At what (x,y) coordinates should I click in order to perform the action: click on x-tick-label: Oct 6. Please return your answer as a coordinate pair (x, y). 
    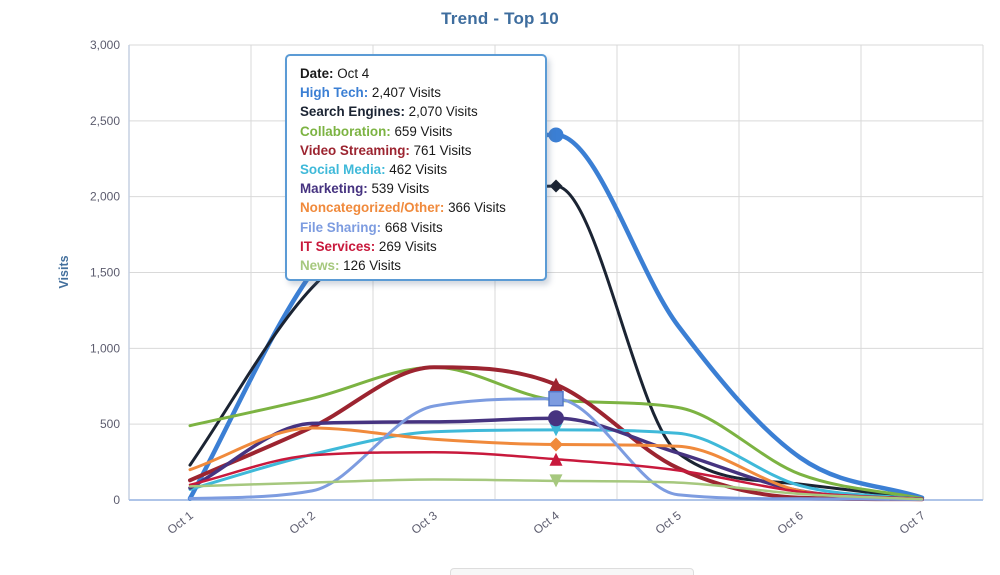
    Looking at the image, I should click on (790, 522).